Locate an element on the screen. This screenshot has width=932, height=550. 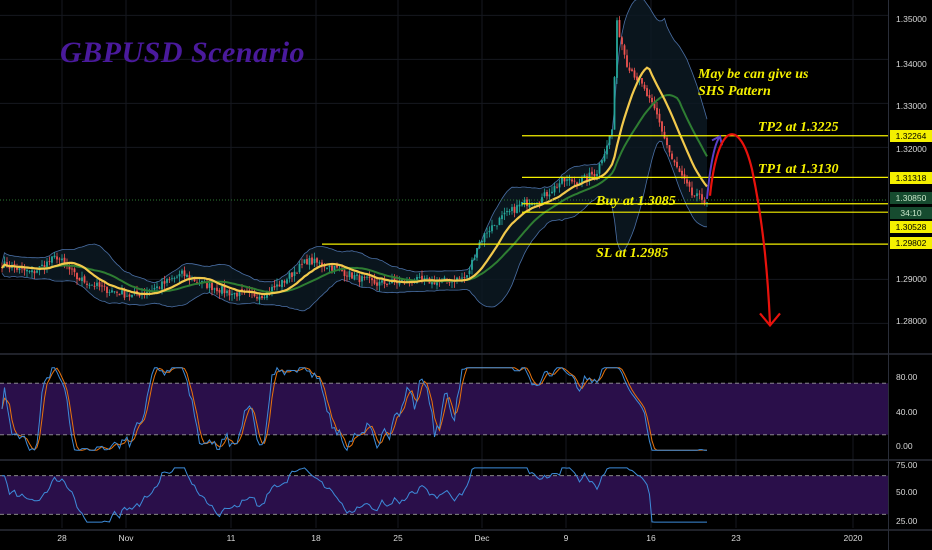
x-tick: 25 is located at coordinates (398, 538).